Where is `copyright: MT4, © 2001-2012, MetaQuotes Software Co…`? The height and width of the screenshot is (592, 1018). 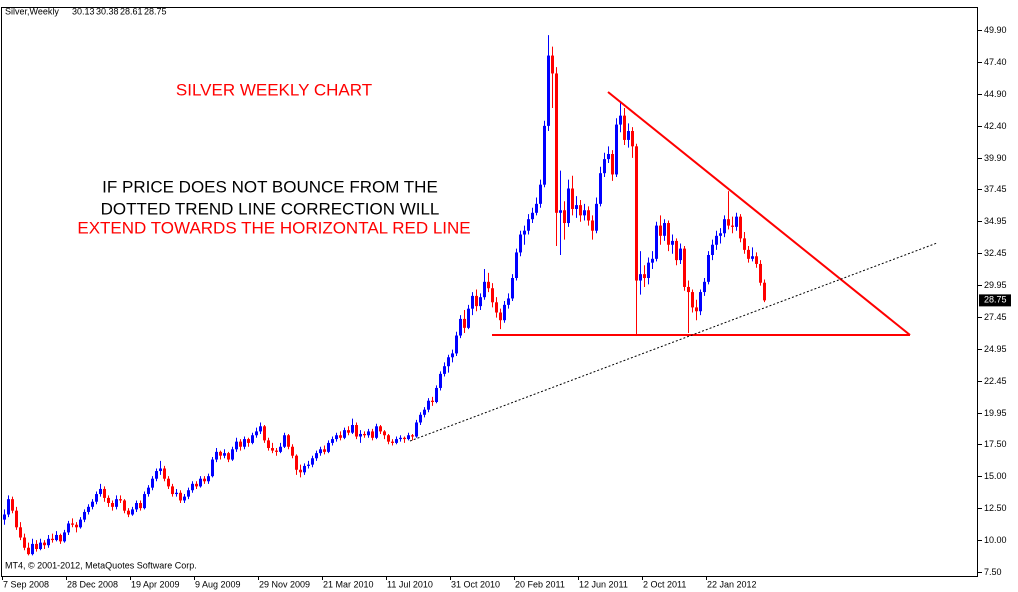 copyright: MT4, © 2001-2012, MetaQuotes Software Co… is located at coordinates (101, 565).